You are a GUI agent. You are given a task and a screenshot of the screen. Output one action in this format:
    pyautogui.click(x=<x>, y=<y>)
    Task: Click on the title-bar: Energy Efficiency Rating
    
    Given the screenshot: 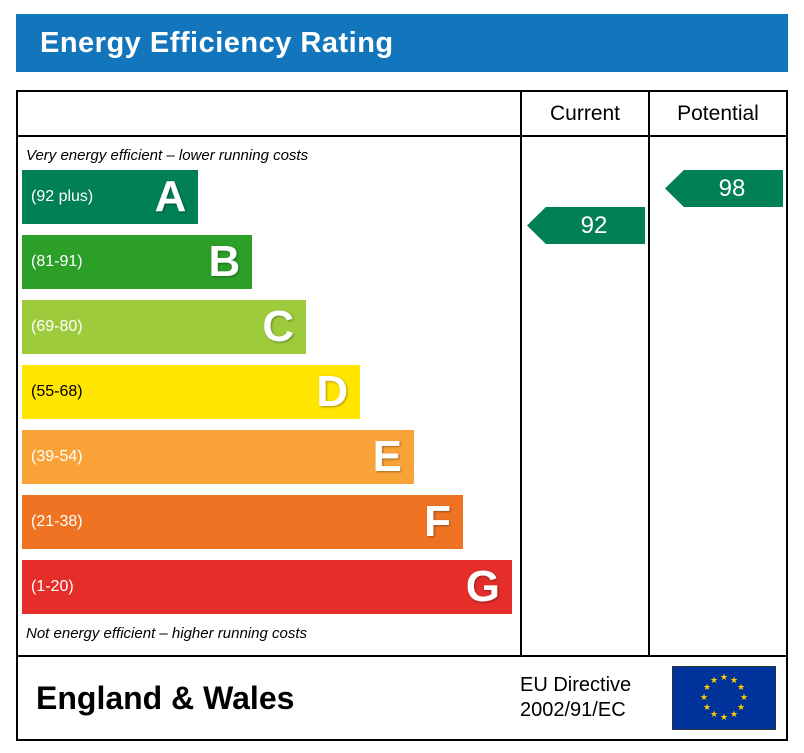 What is the action you would take?
    pyautogui.click(x=402, y=43)
    